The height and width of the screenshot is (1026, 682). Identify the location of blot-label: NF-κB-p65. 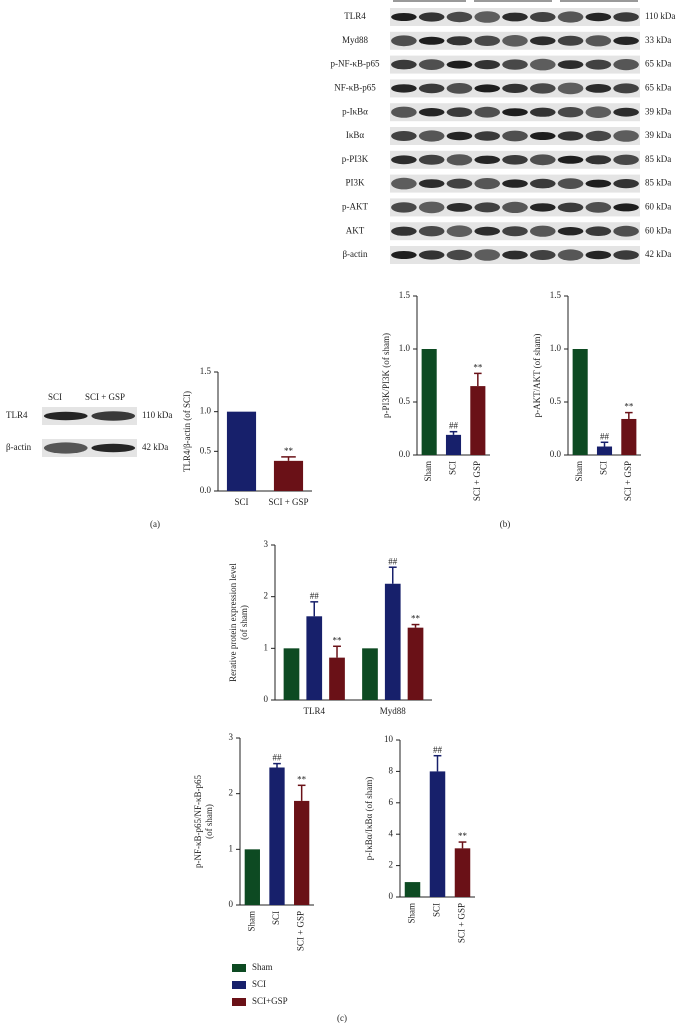
(355, 87).